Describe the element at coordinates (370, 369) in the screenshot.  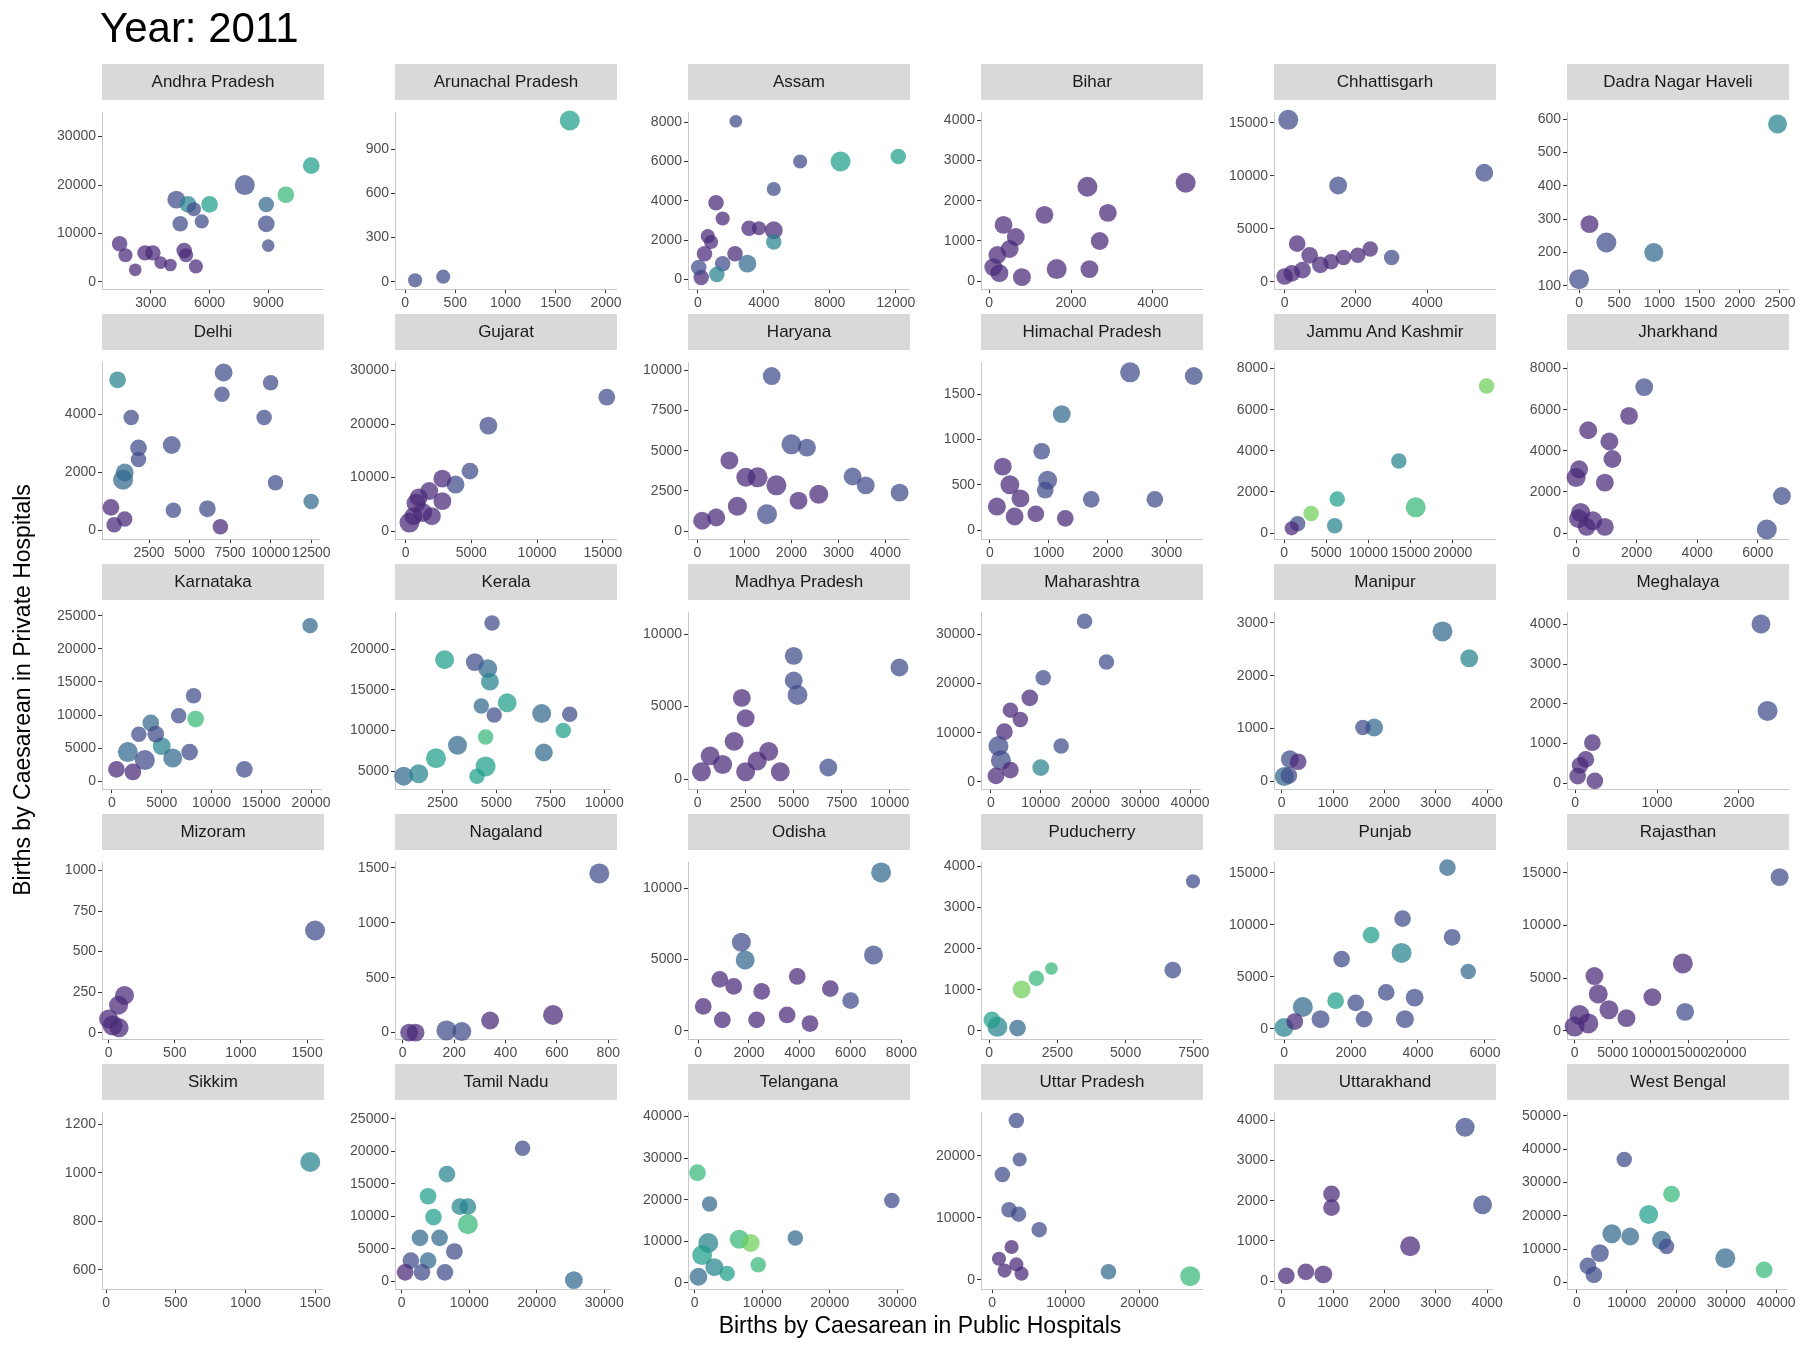
I see `y-tick-label: 30000` at that location.